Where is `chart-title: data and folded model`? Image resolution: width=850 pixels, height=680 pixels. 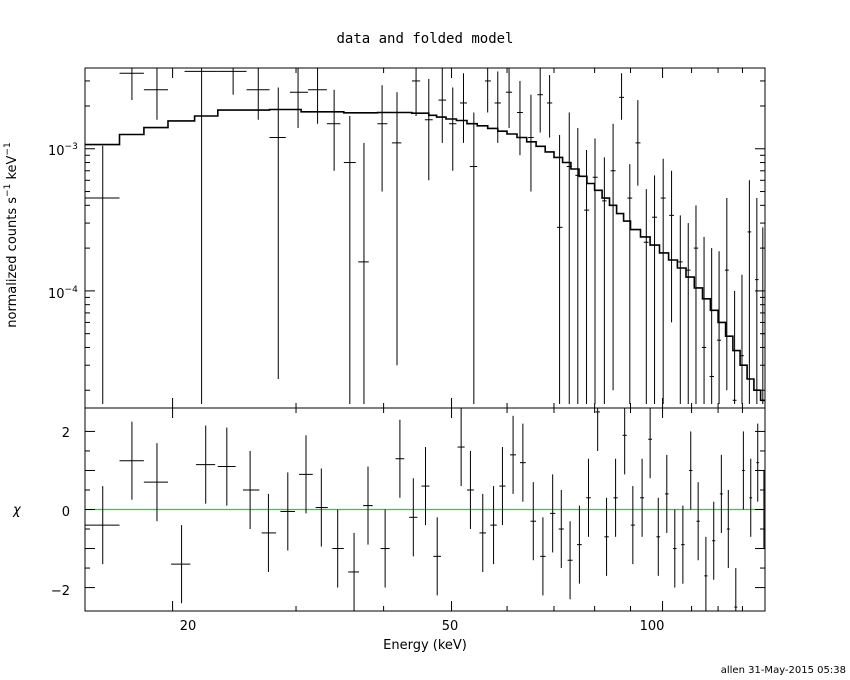 chart-title: data and folded model is located at coordinates (424, 39).